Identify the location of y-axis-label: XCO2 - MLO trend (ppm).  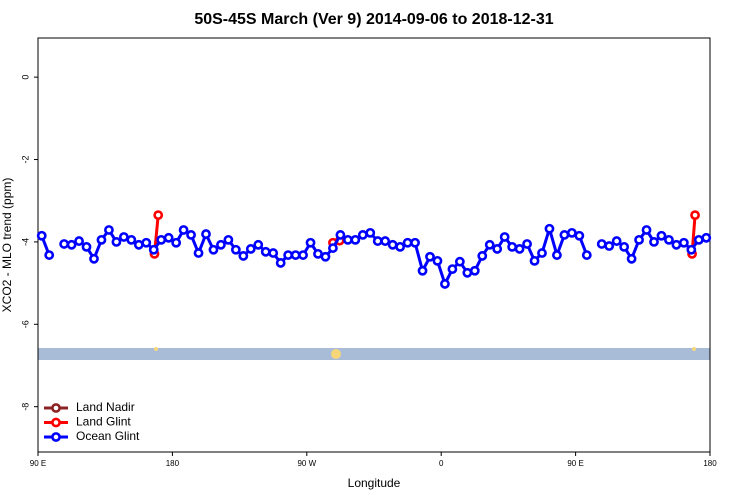
(7, 245).